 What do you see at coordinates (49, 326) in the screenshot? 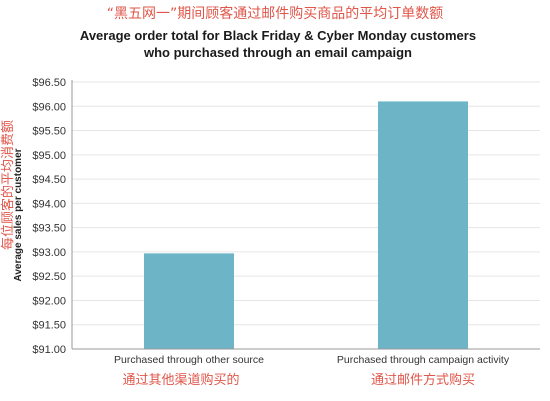
I see `y-tick-label: $91.50` at bounding box center [49, 326].